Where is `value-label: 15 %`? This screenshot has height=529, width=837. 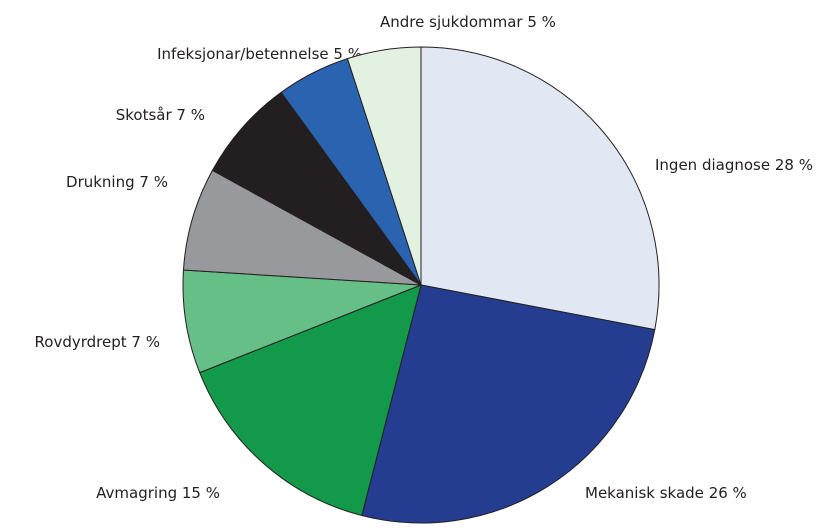 value-label: 15 % is located at coordinates (201, 493).